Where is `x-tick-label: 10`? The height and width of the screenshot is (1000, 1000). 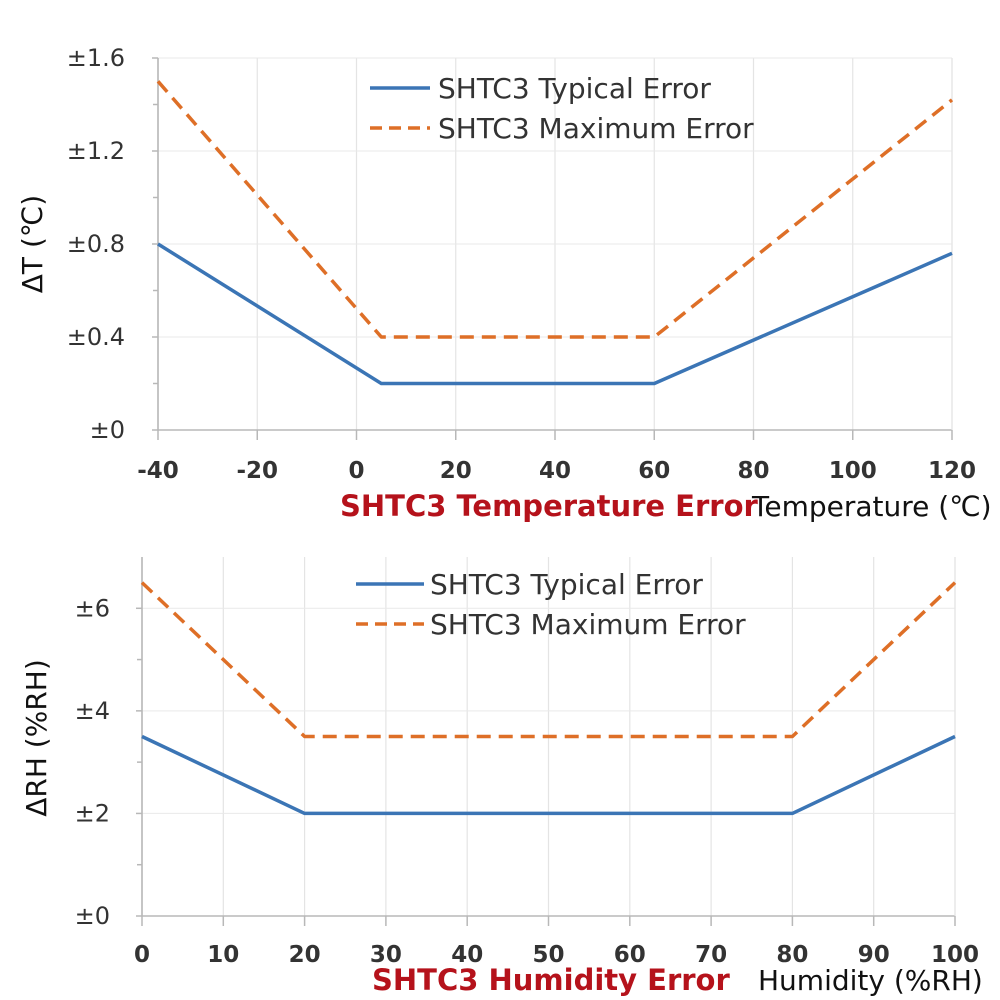
x-tick-label: 10 is located at coordinates (223, 955).